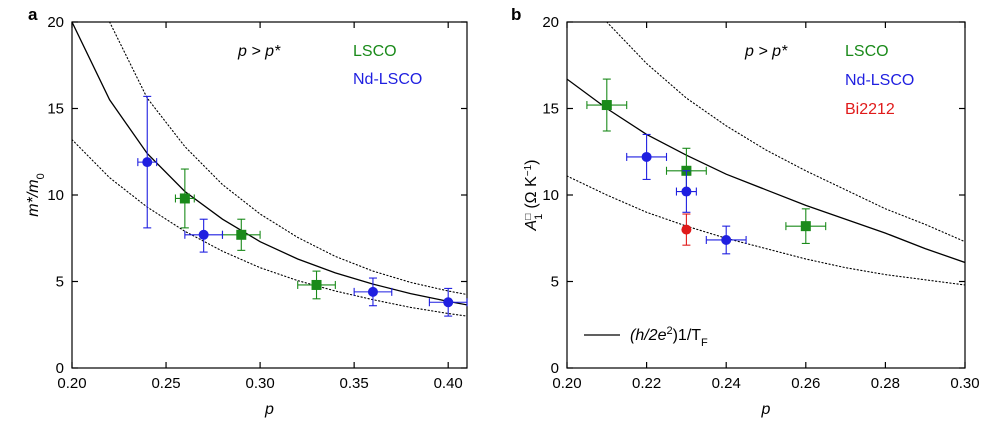 Image resolution: width=992 pixels, height=422 pixels. I want to click on x-tick-label: 0.40, so click(448, 383).